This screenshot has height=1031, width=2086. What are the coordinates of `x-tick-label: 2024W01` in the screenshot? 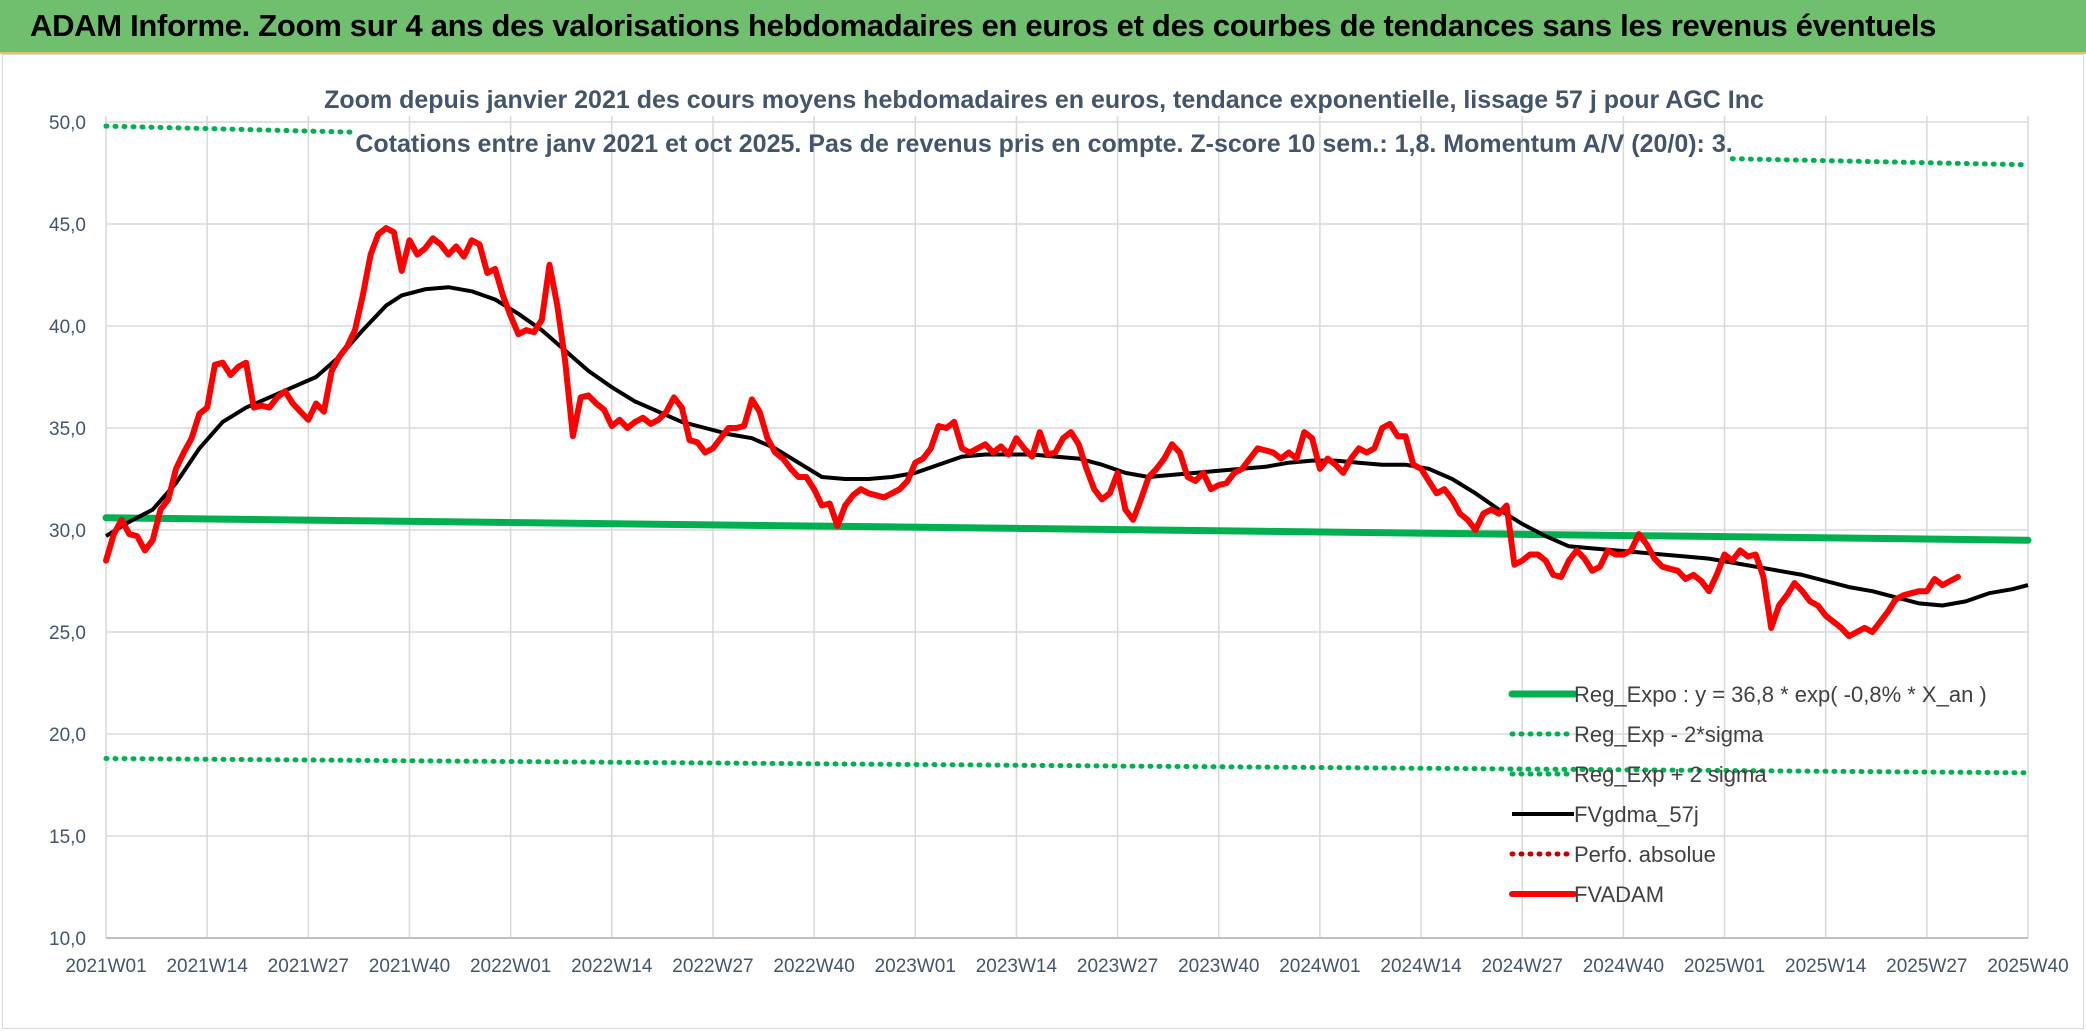 It's located at (1319, 966).